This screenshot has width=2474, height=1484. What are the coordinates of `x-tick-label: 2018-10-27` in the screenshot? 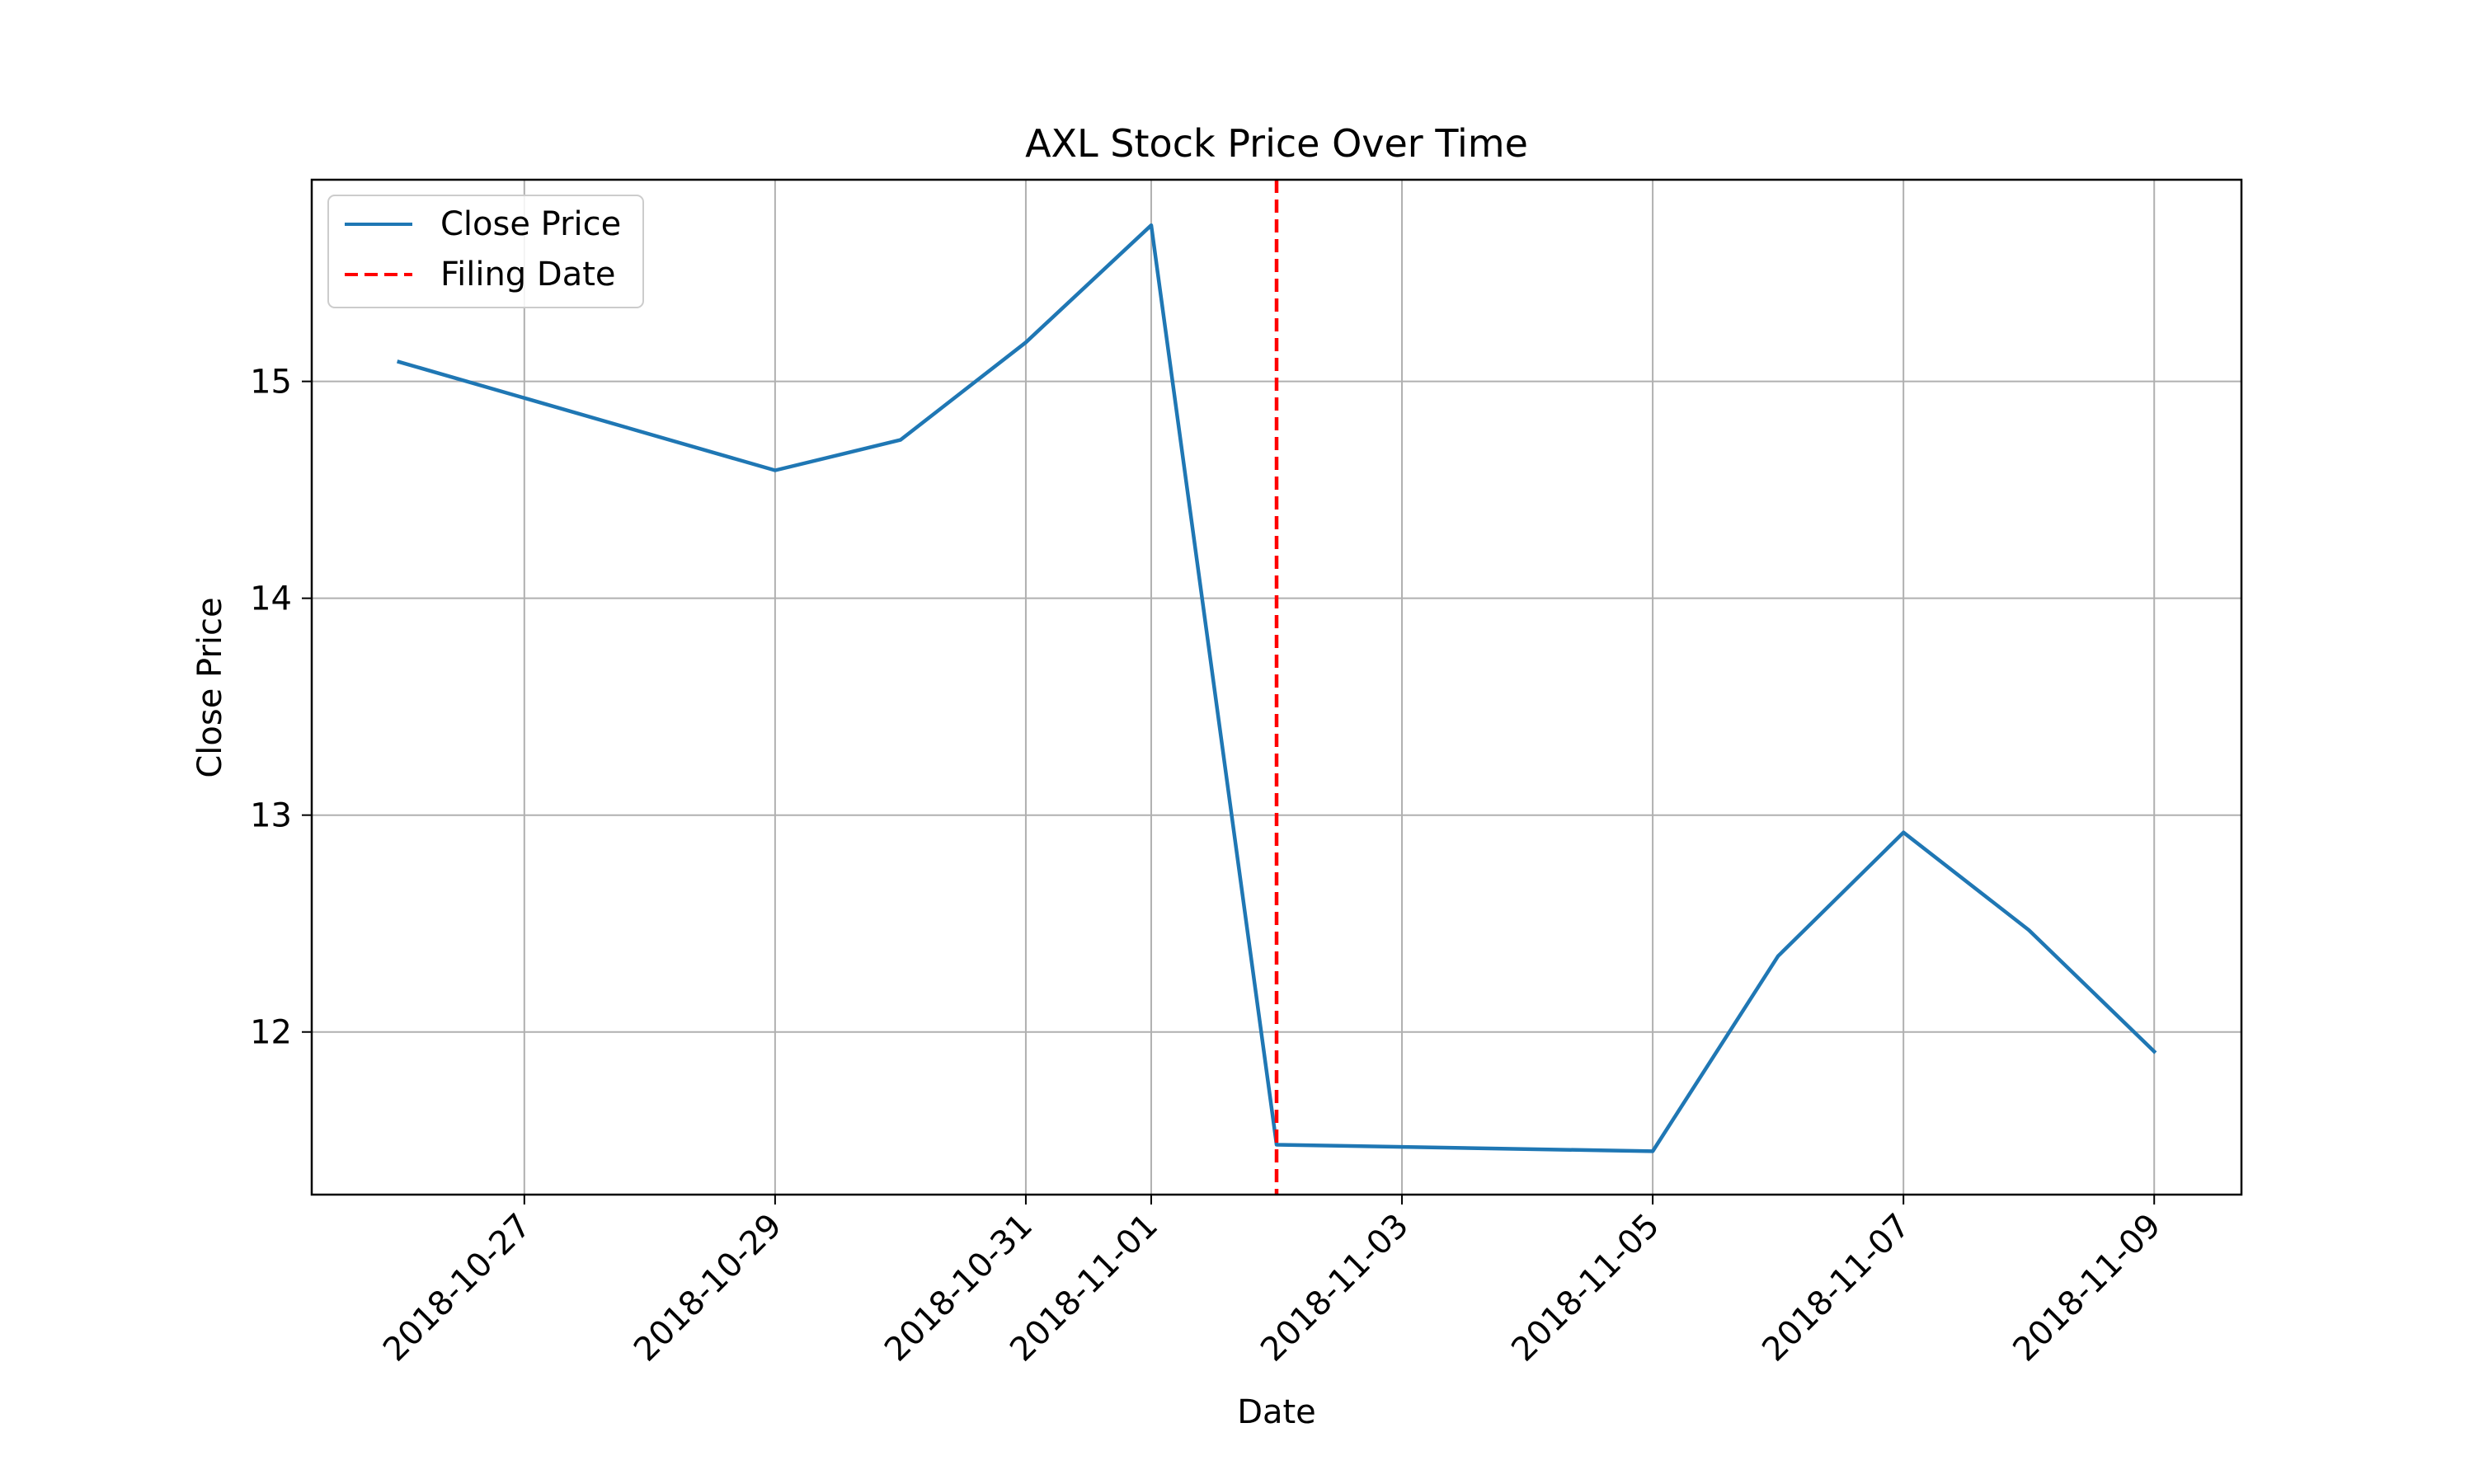 It's located at (457, 1288).